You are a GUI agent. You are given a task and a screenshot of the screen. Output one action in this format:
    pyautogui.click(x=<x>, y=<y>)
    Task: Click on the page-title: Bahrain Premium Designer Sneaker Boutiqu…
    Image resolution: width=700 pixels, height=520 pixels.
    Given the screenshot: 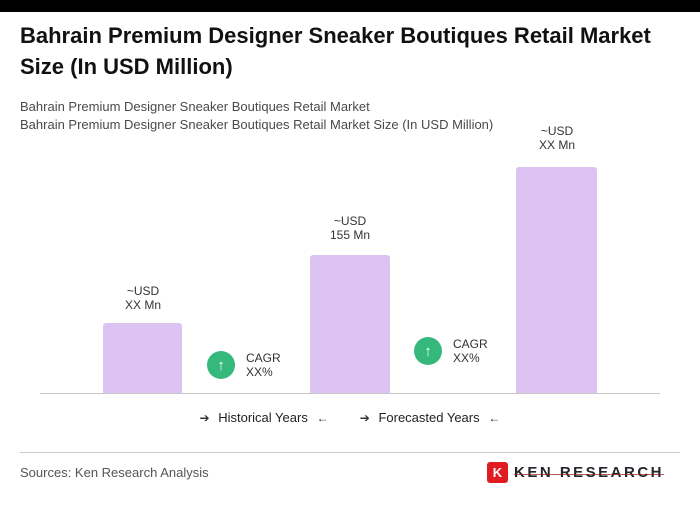 What is the action you would take?
    pyautogui.click(x=335, y=51)
    